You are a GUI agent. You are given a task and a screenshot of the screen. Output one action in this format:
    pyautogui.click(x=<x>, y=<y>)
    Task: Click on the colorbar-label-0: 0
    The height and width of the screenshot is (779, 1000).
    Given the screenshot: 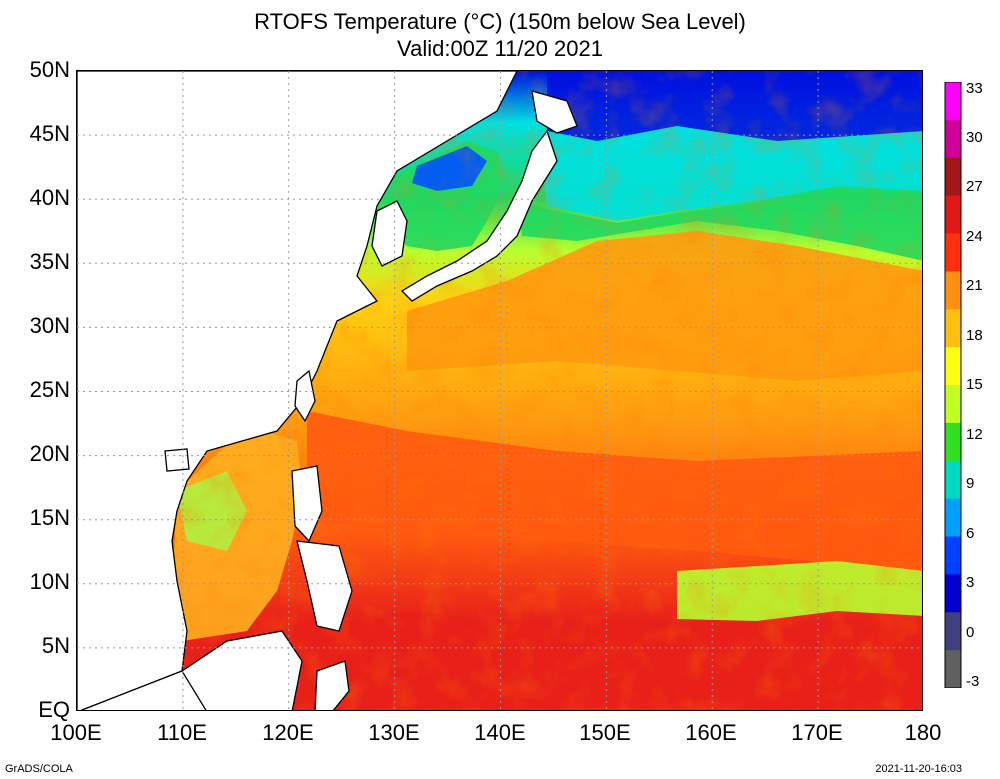 What is the action you would take?
    pyautogui.click(x=970, y=632)
    